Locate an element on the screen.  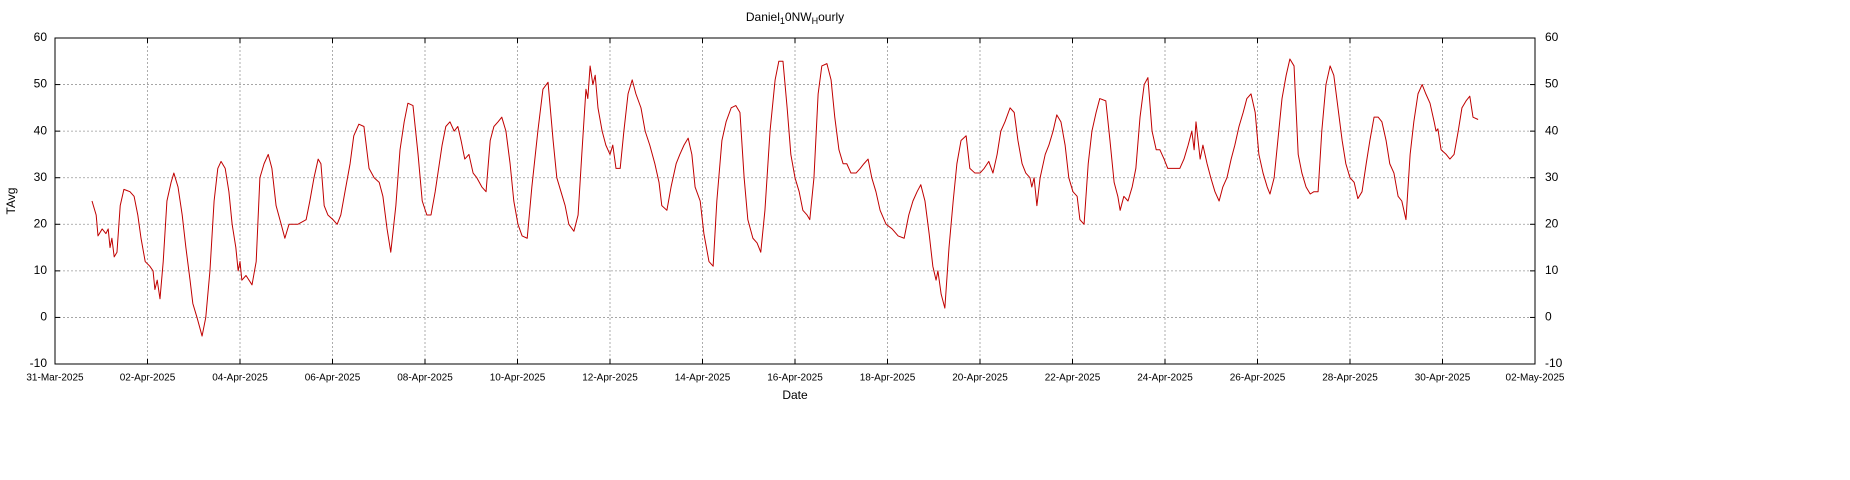
title-part: H is located at coordinates (815, 21).